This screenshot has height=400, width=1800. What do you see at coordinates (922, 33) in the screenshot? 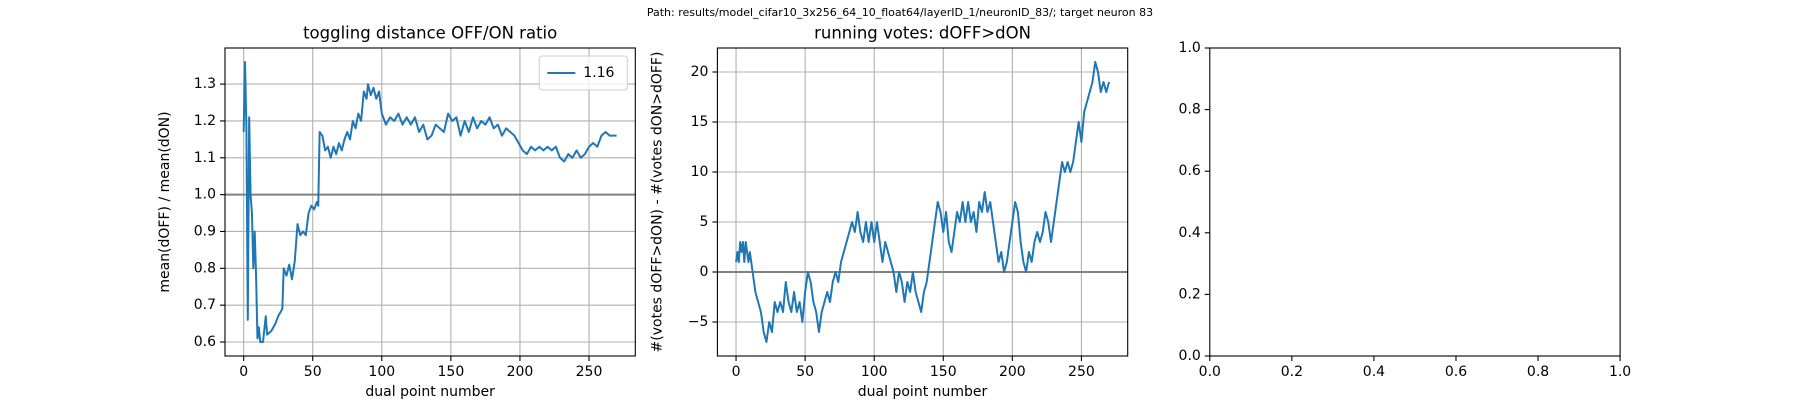
I see `axes-title: running votes: dOFF>dON` at bounding box center [922, 33].